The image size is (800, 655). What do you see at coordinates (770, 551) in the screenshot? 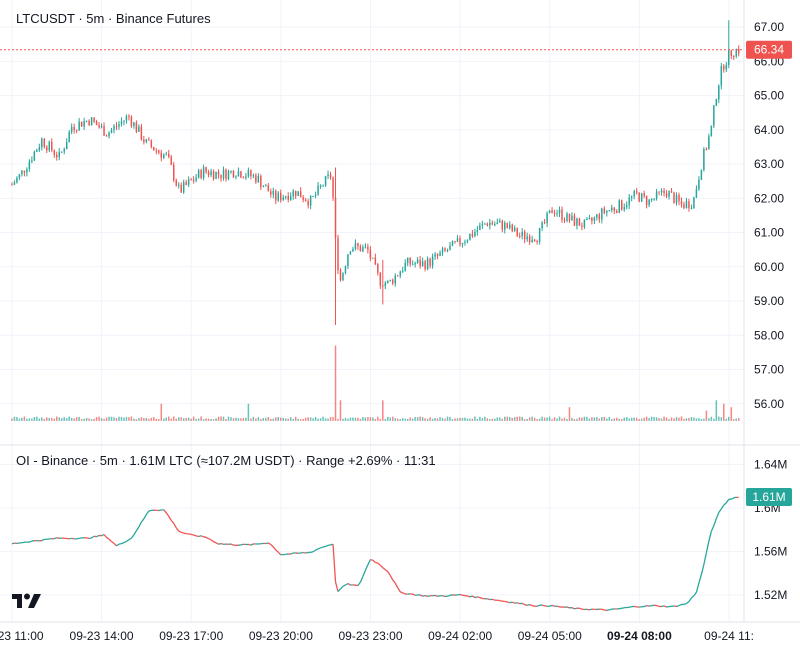
I see `oi-y-tick-label: 1.56M` at bounding box center [770, 551].